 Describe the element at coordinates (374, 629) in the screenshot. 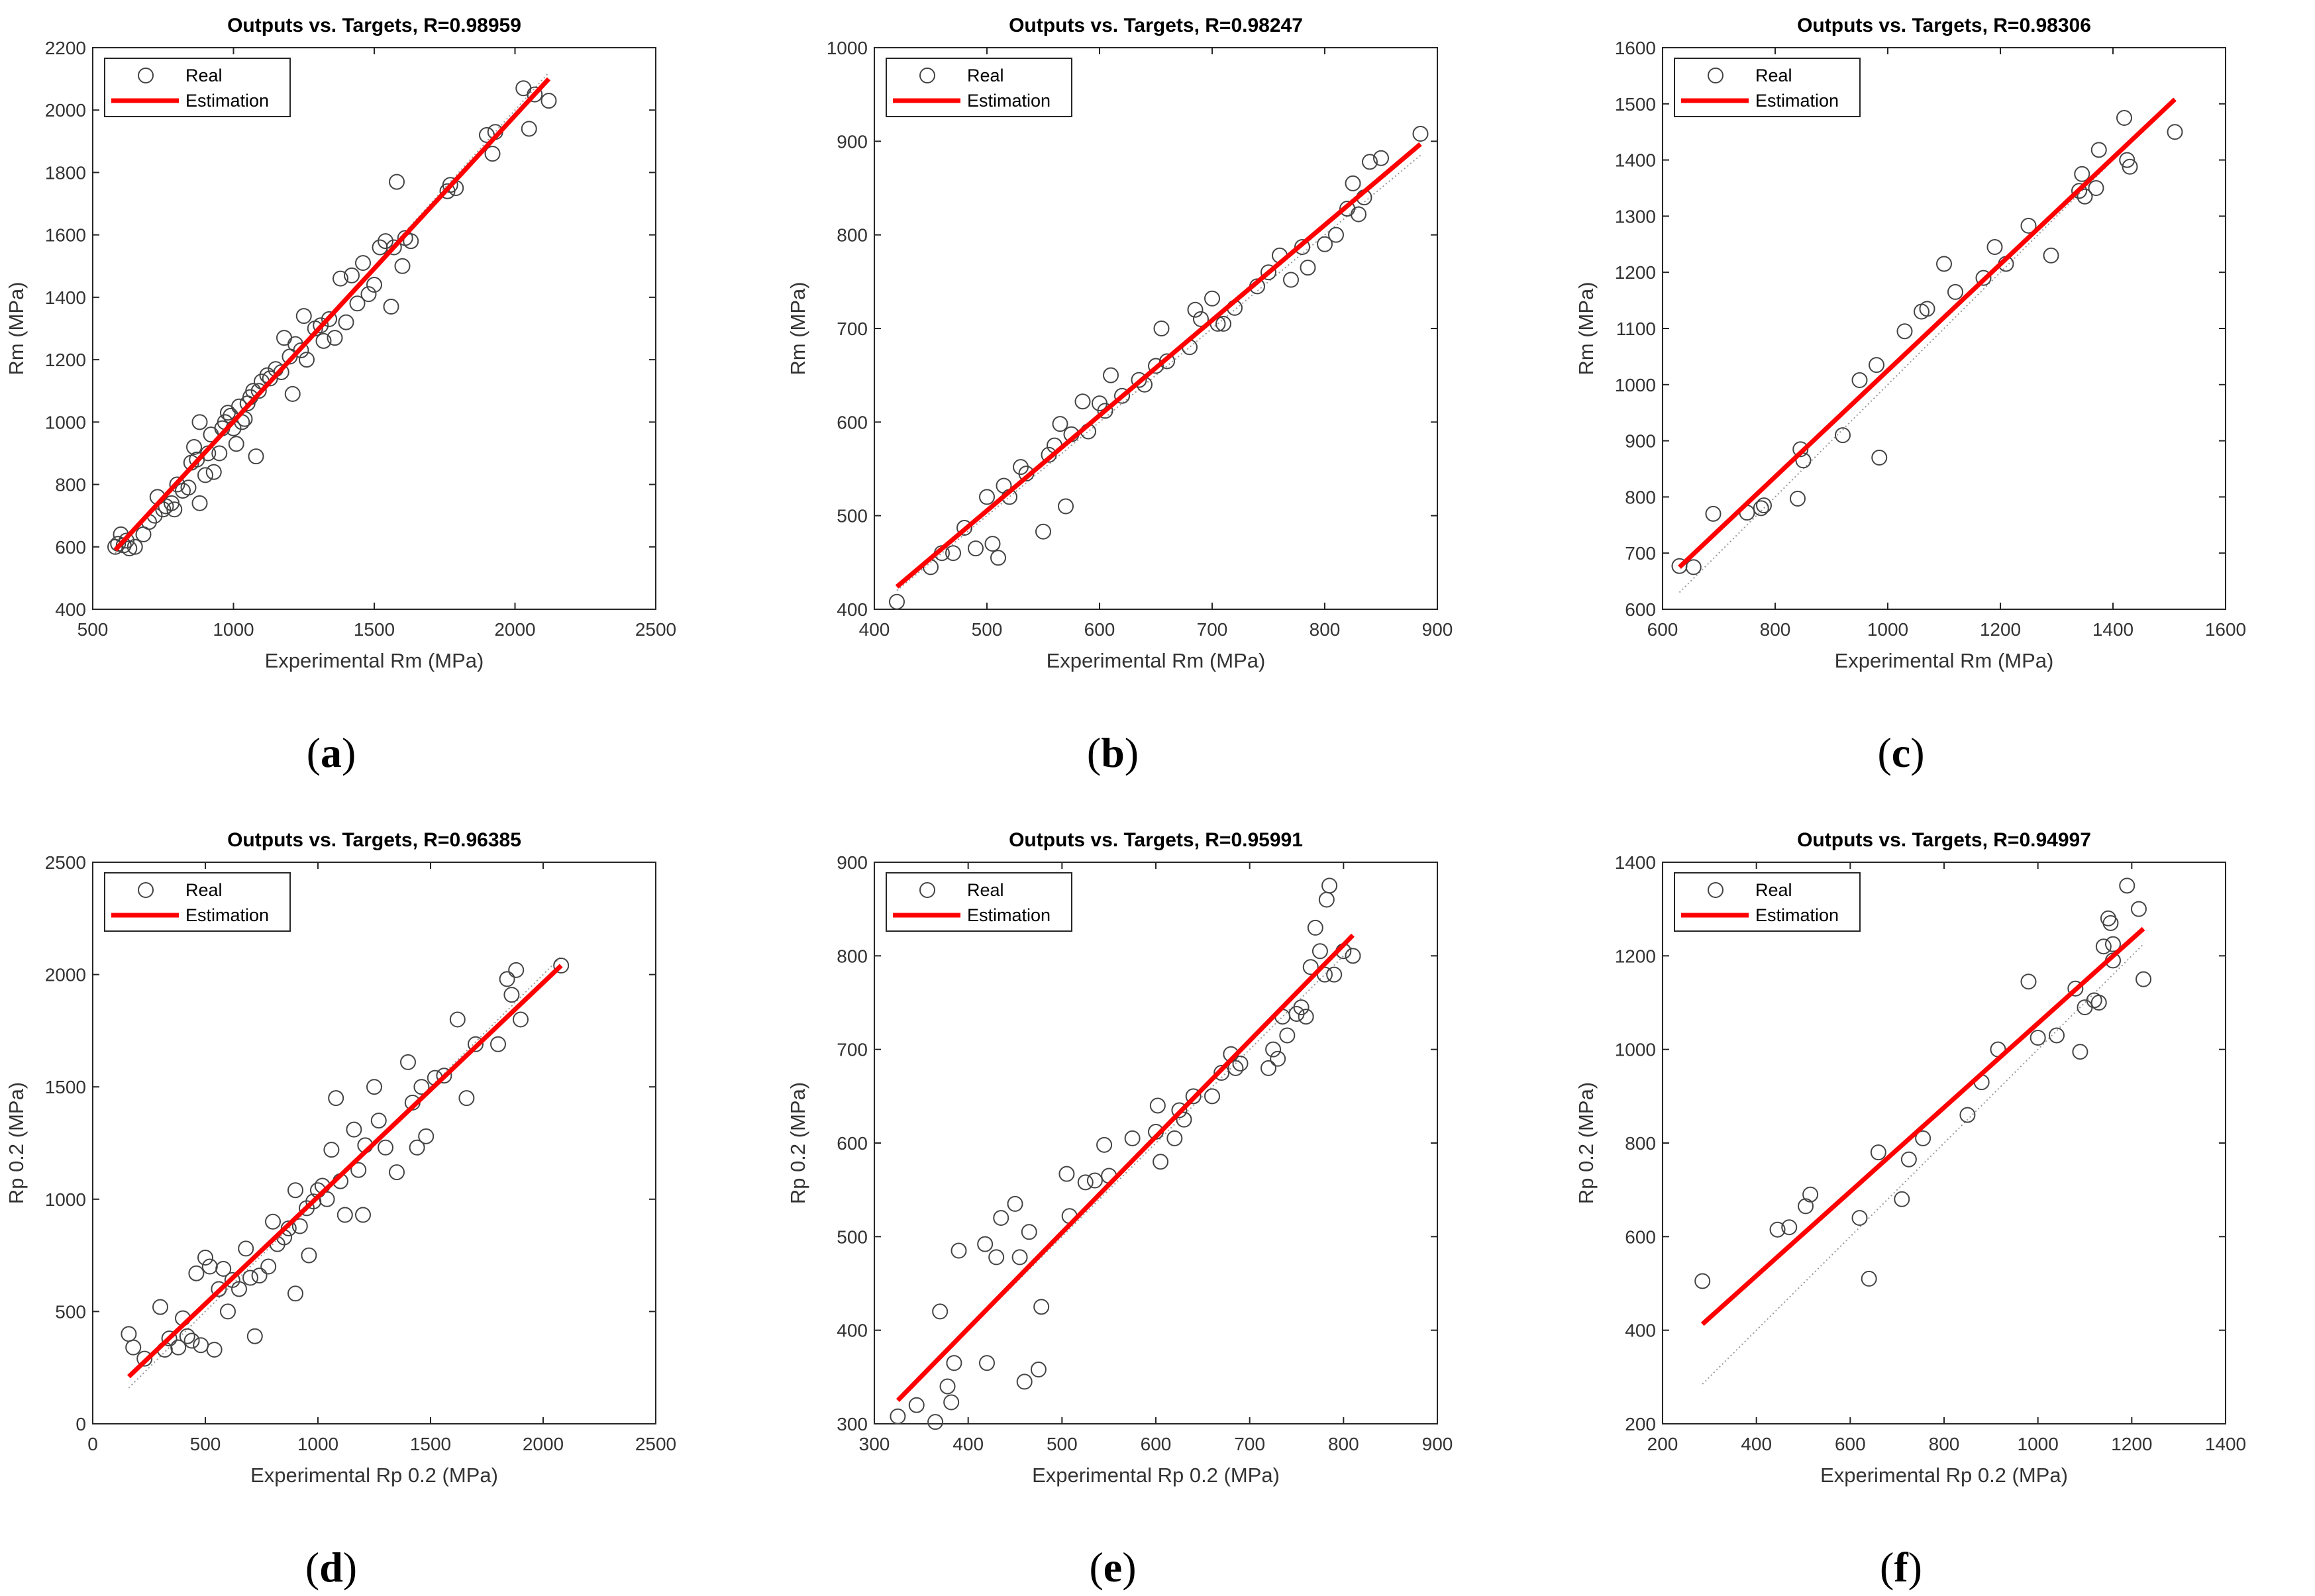

I see `chart-a-x-tick-label: 1500` at that location.